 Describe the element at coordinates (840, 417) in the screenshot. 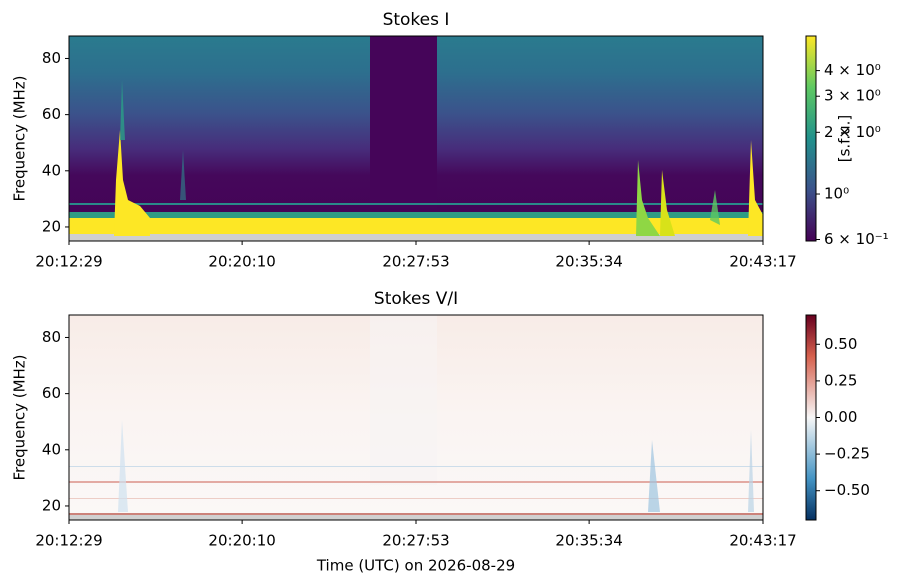

I see `colorbar-tick-label: 0.00` at that location.